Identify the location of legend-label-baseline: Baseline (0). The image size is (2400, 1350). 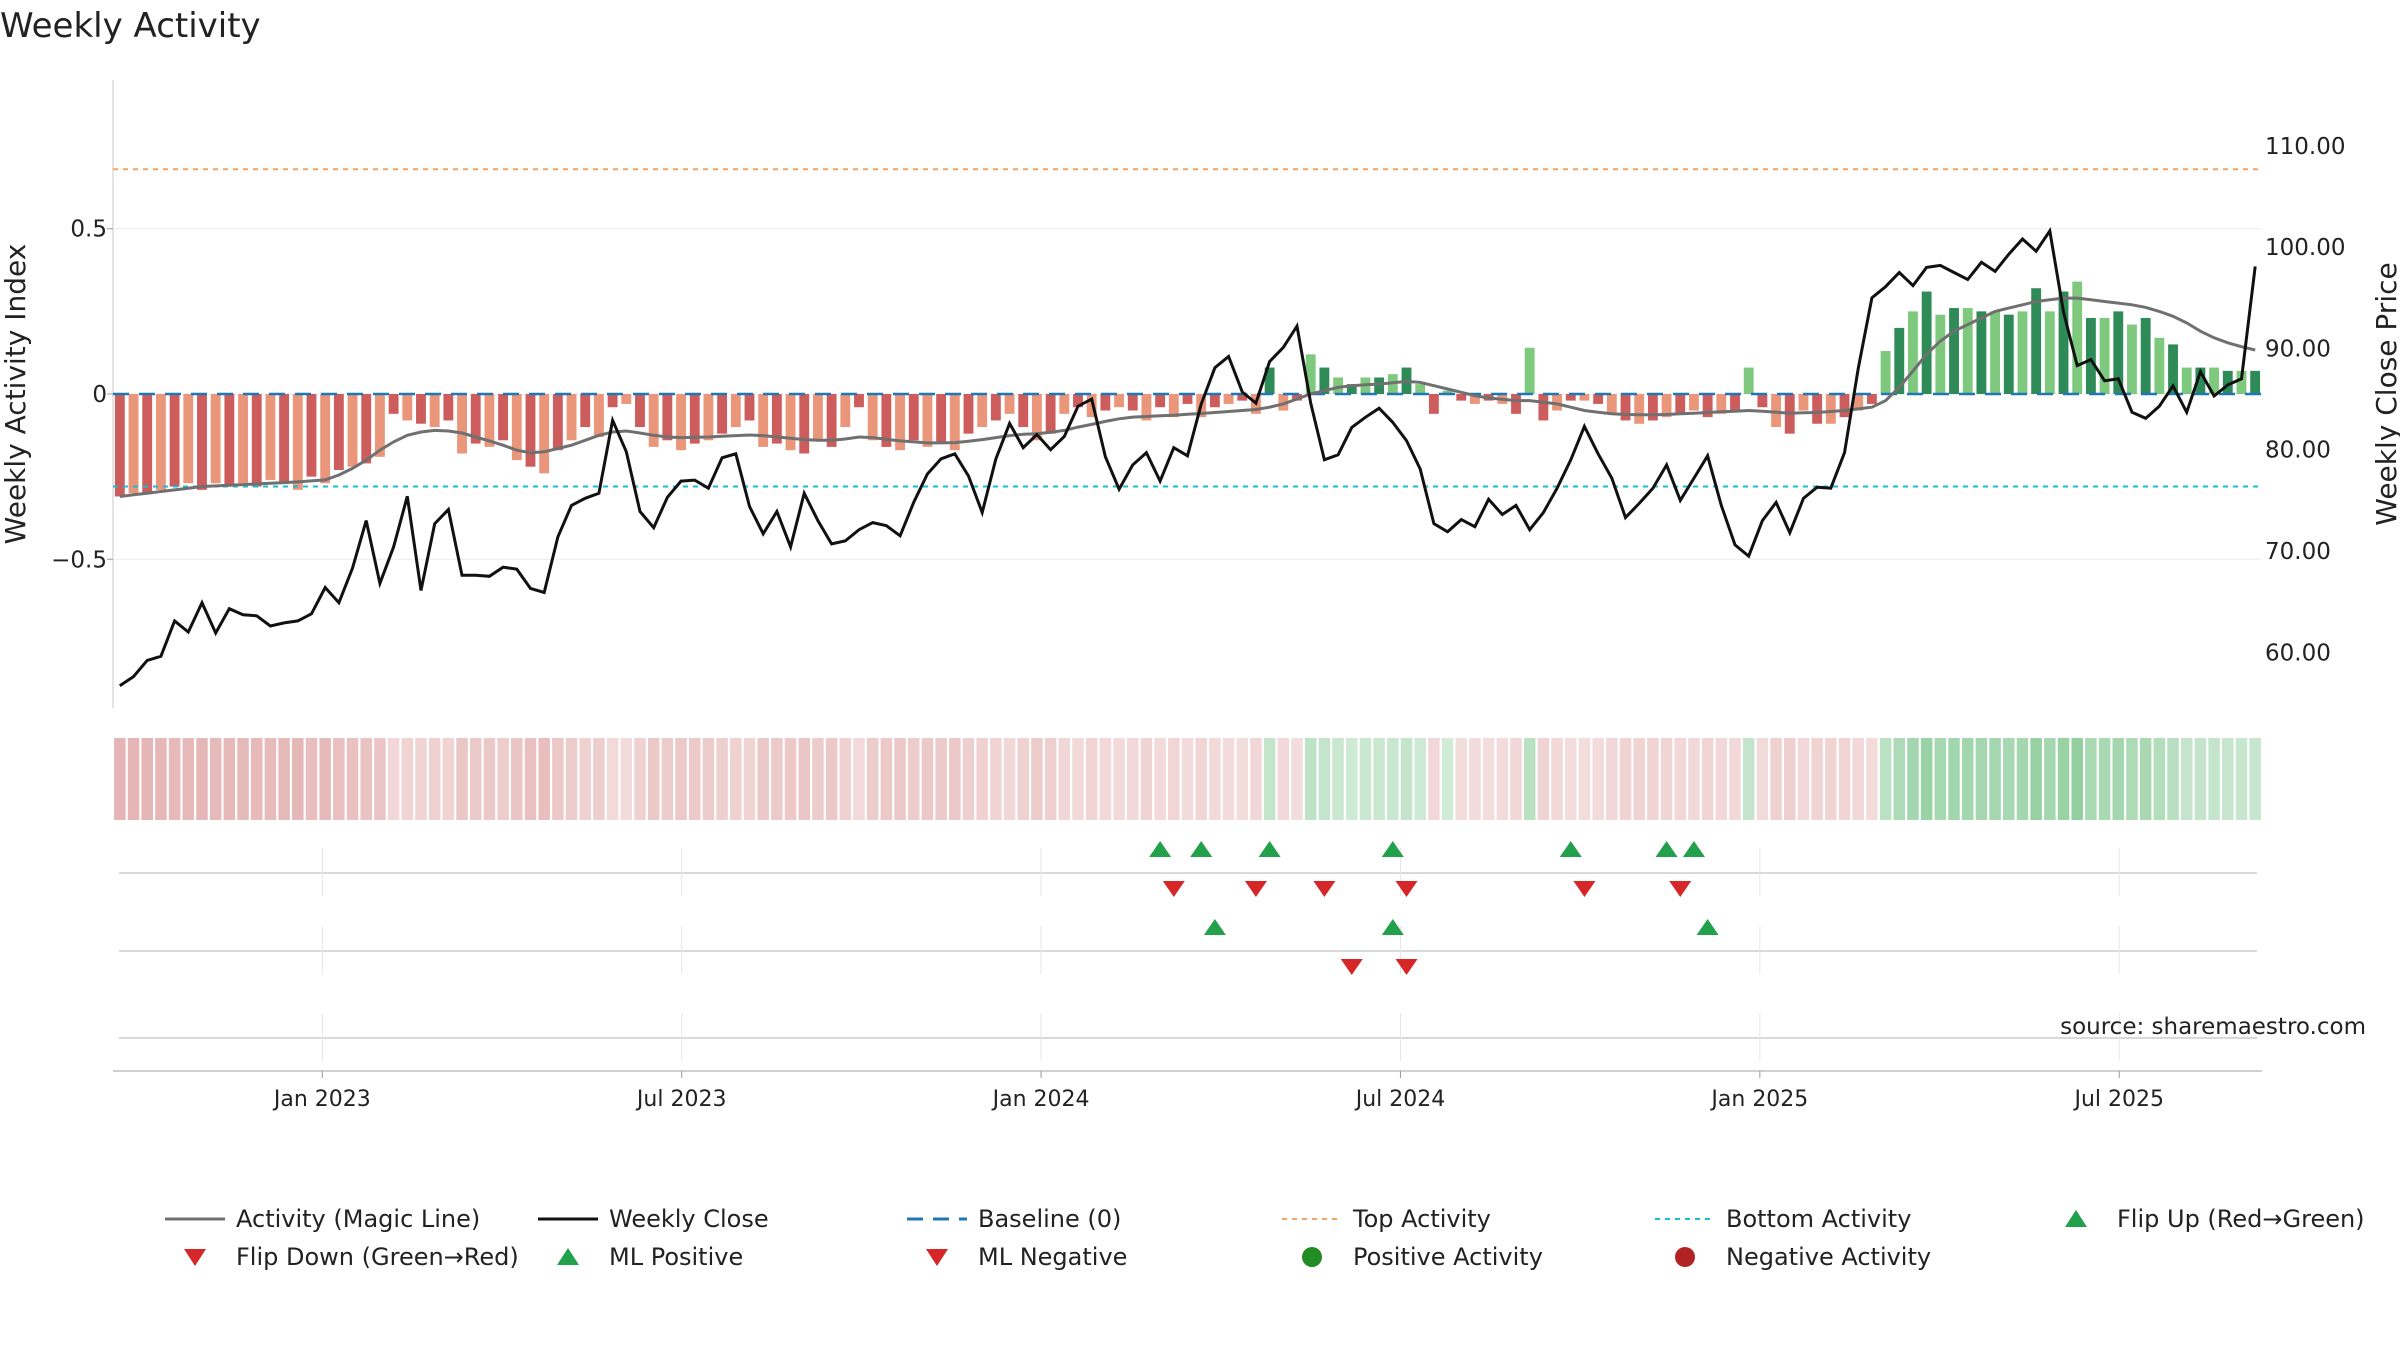
(1049, 1219).